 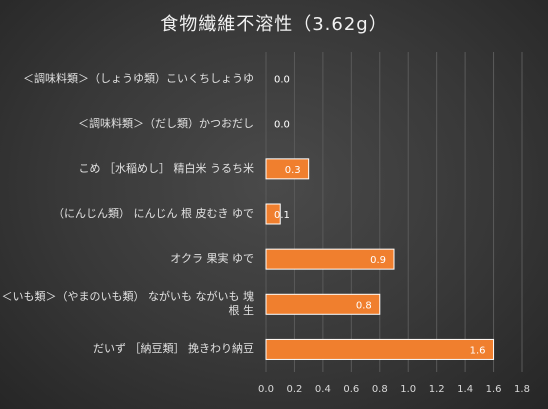 What do you see at coordinates (378, 260) in the screenshot?
I see `data-label: 0.9` at bounding box center [378, 260].